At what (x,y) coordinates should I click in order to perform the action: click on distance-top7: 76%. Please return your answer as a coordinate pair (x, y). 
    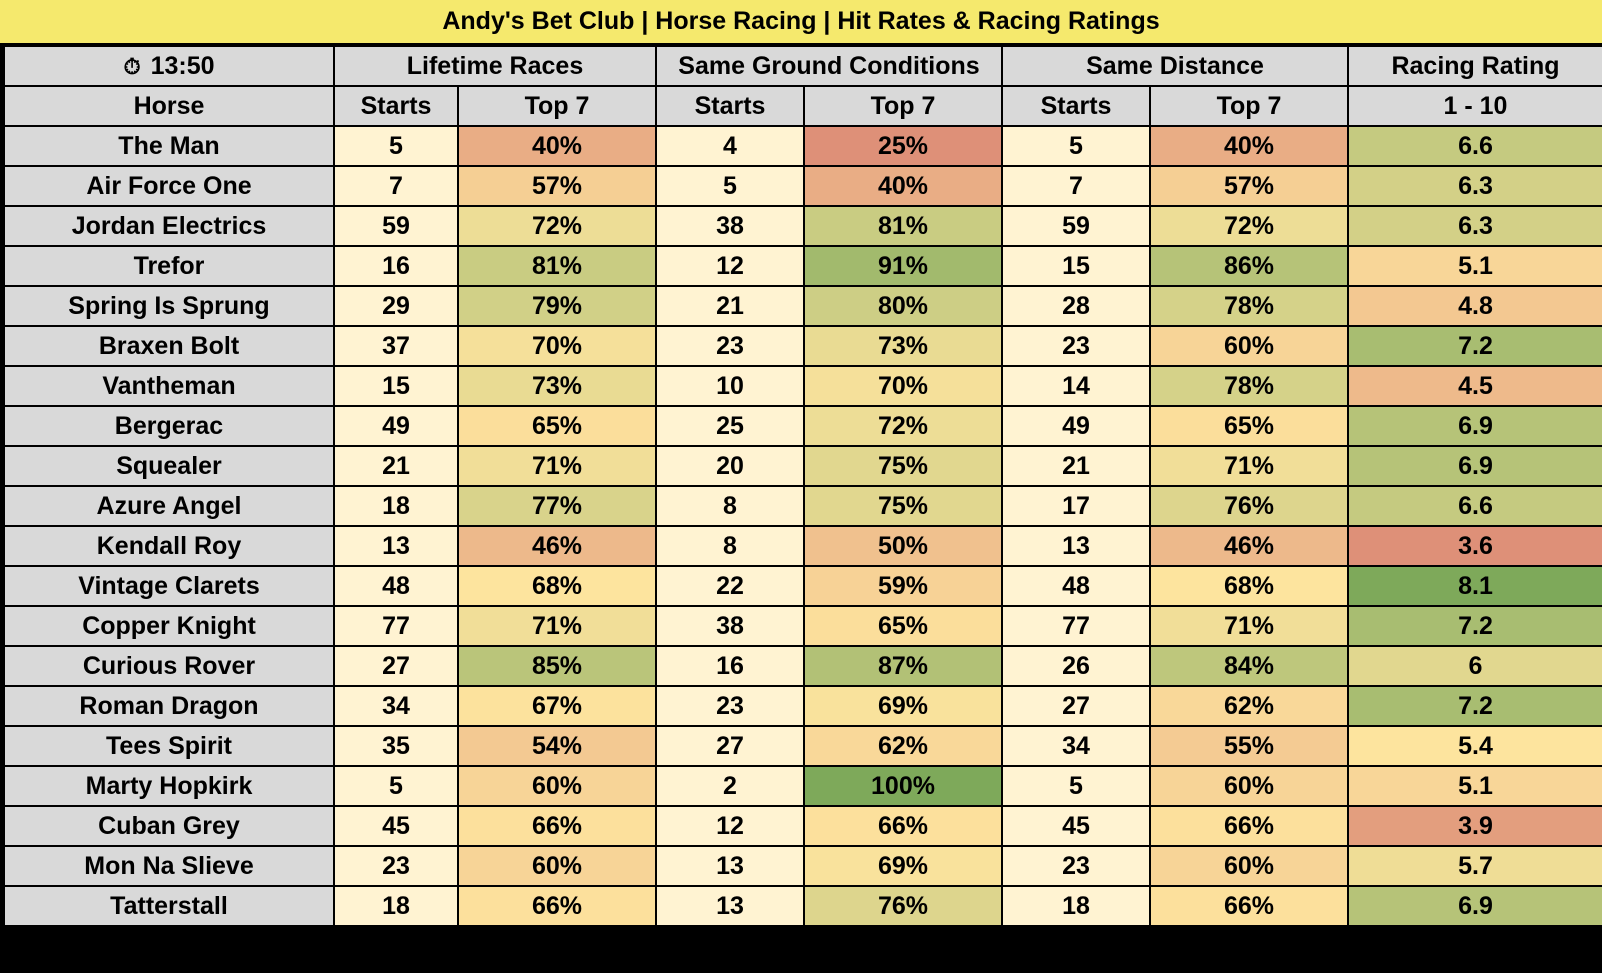
    Looking at the image, I should click on (1249, 506).